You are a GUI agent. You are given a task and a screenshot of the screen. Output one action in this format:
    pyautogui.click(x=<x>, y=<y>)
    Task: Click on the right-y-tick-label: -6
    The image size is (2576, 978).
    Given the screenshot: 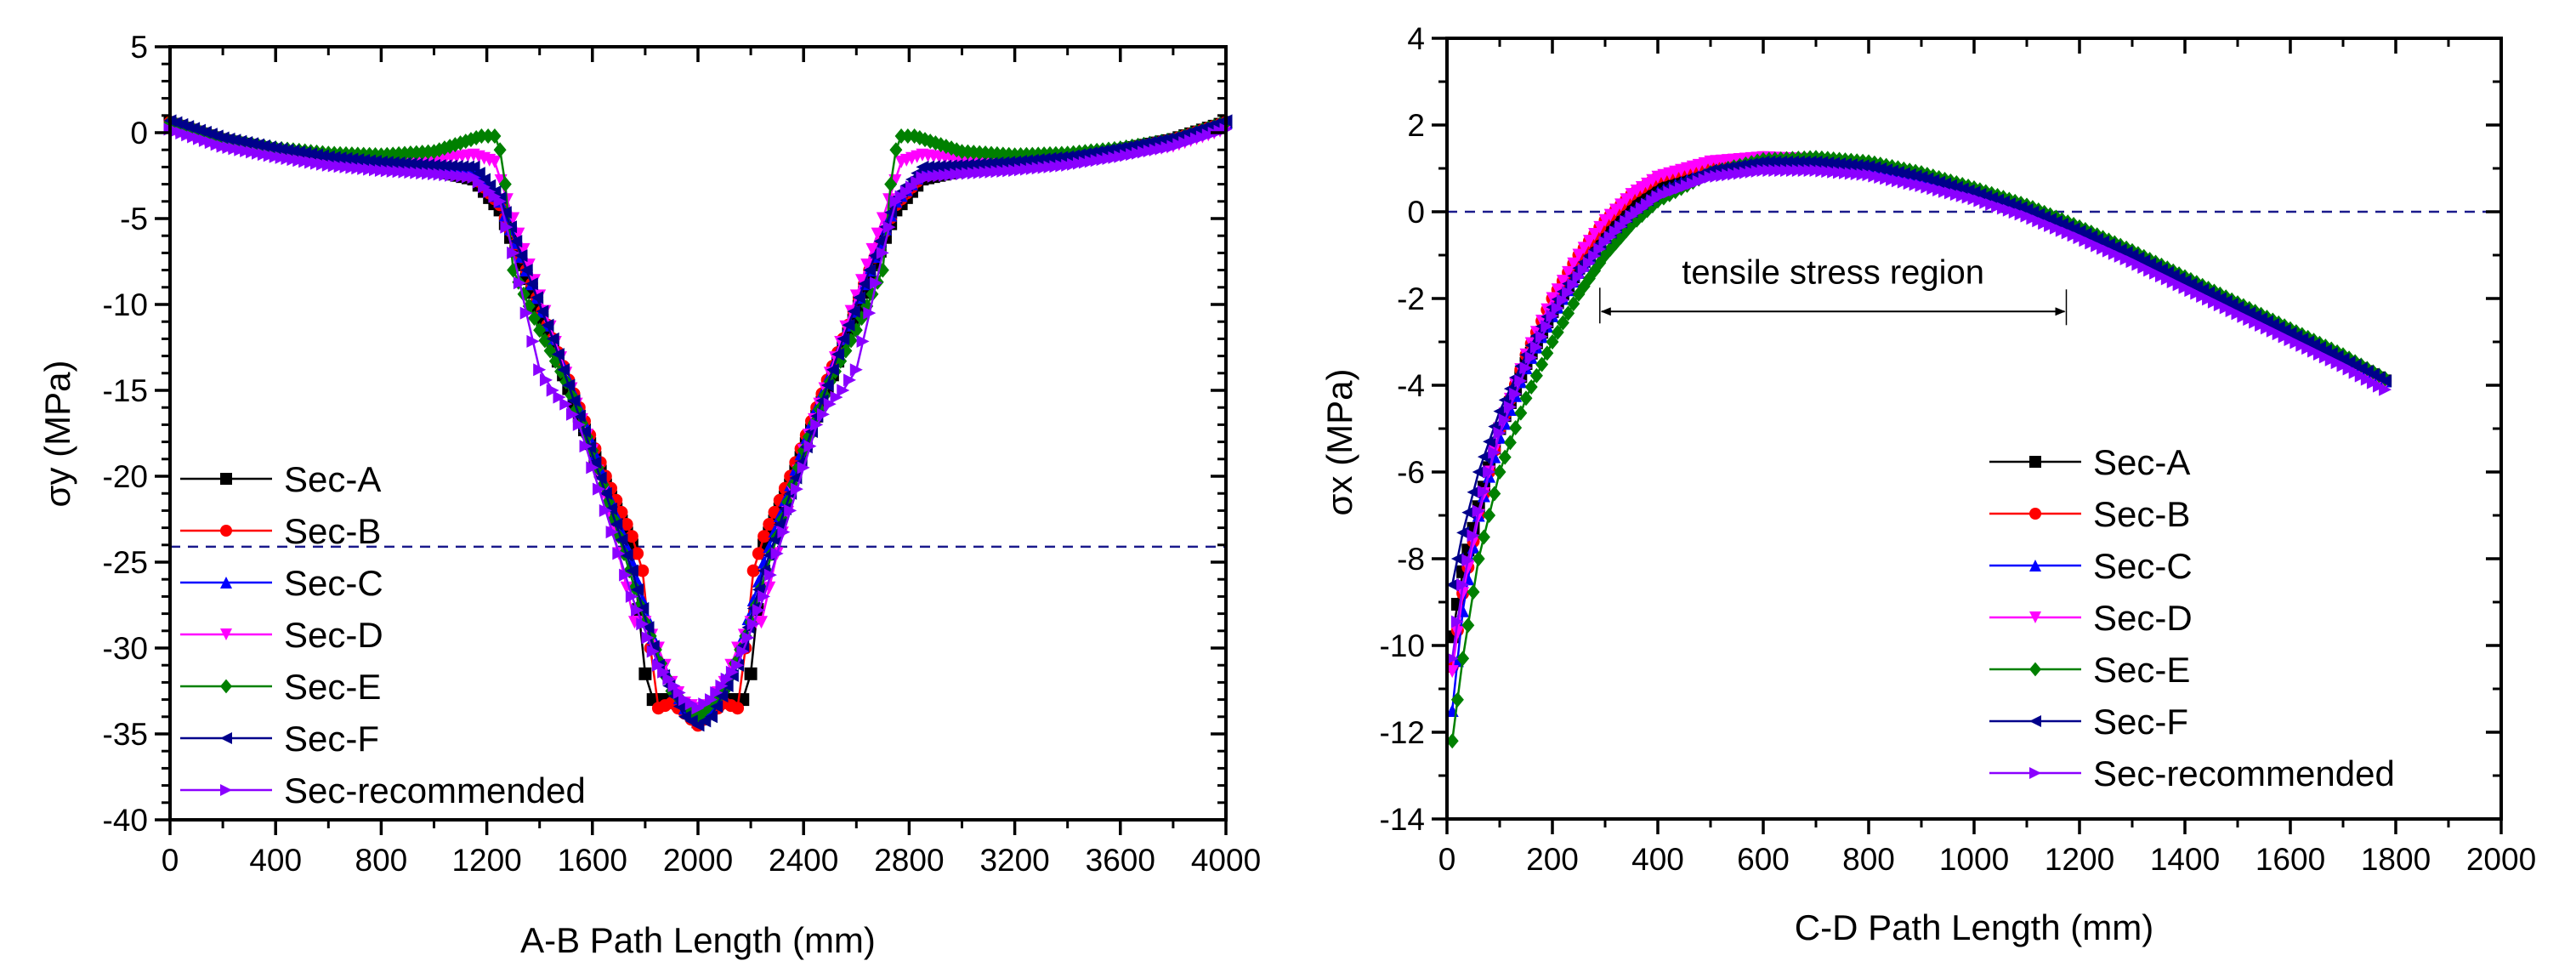 What is the action you would take?
    pyautogui.click(x=1411, y=472)
    